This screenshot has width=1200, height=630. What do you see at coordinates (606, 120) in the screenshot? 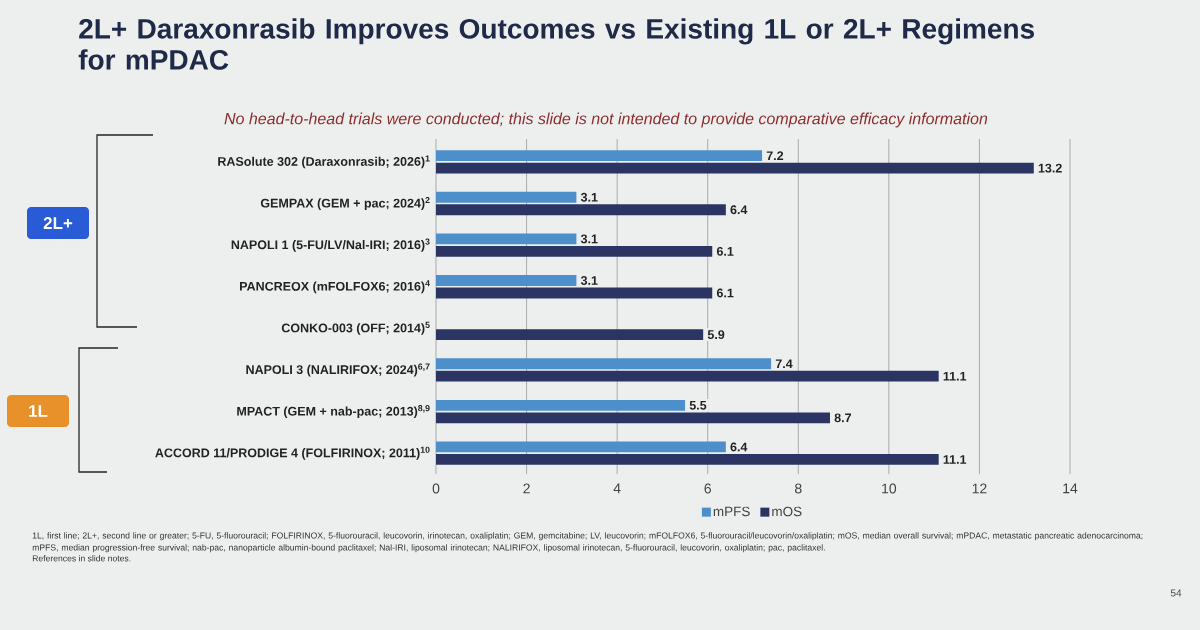
I see `chart-subtitle: No head-to-head trials were conducted; this slide is not intended to provide comparative efficacy information` at bounding box center [606, 120].